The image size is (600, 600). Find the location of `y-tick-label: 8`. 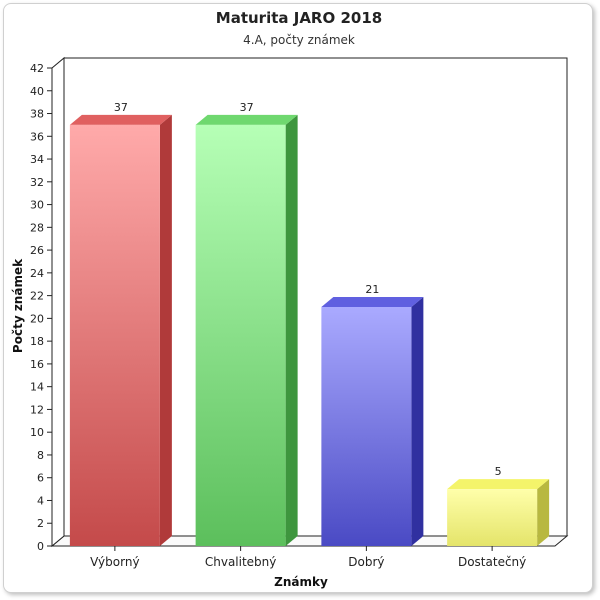

y-tick-label: 8 is located at coordinates (40, 455).